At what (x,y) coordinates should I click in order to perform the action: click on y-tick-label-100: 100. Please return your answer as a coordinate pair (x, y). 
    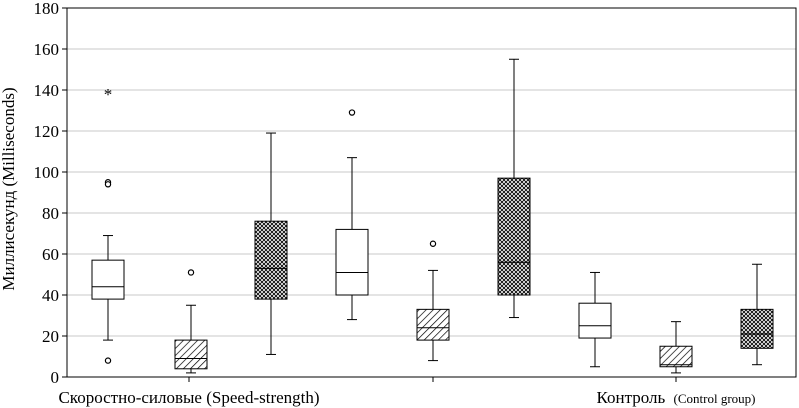
    Looking at the image, I should click on (47, 172).